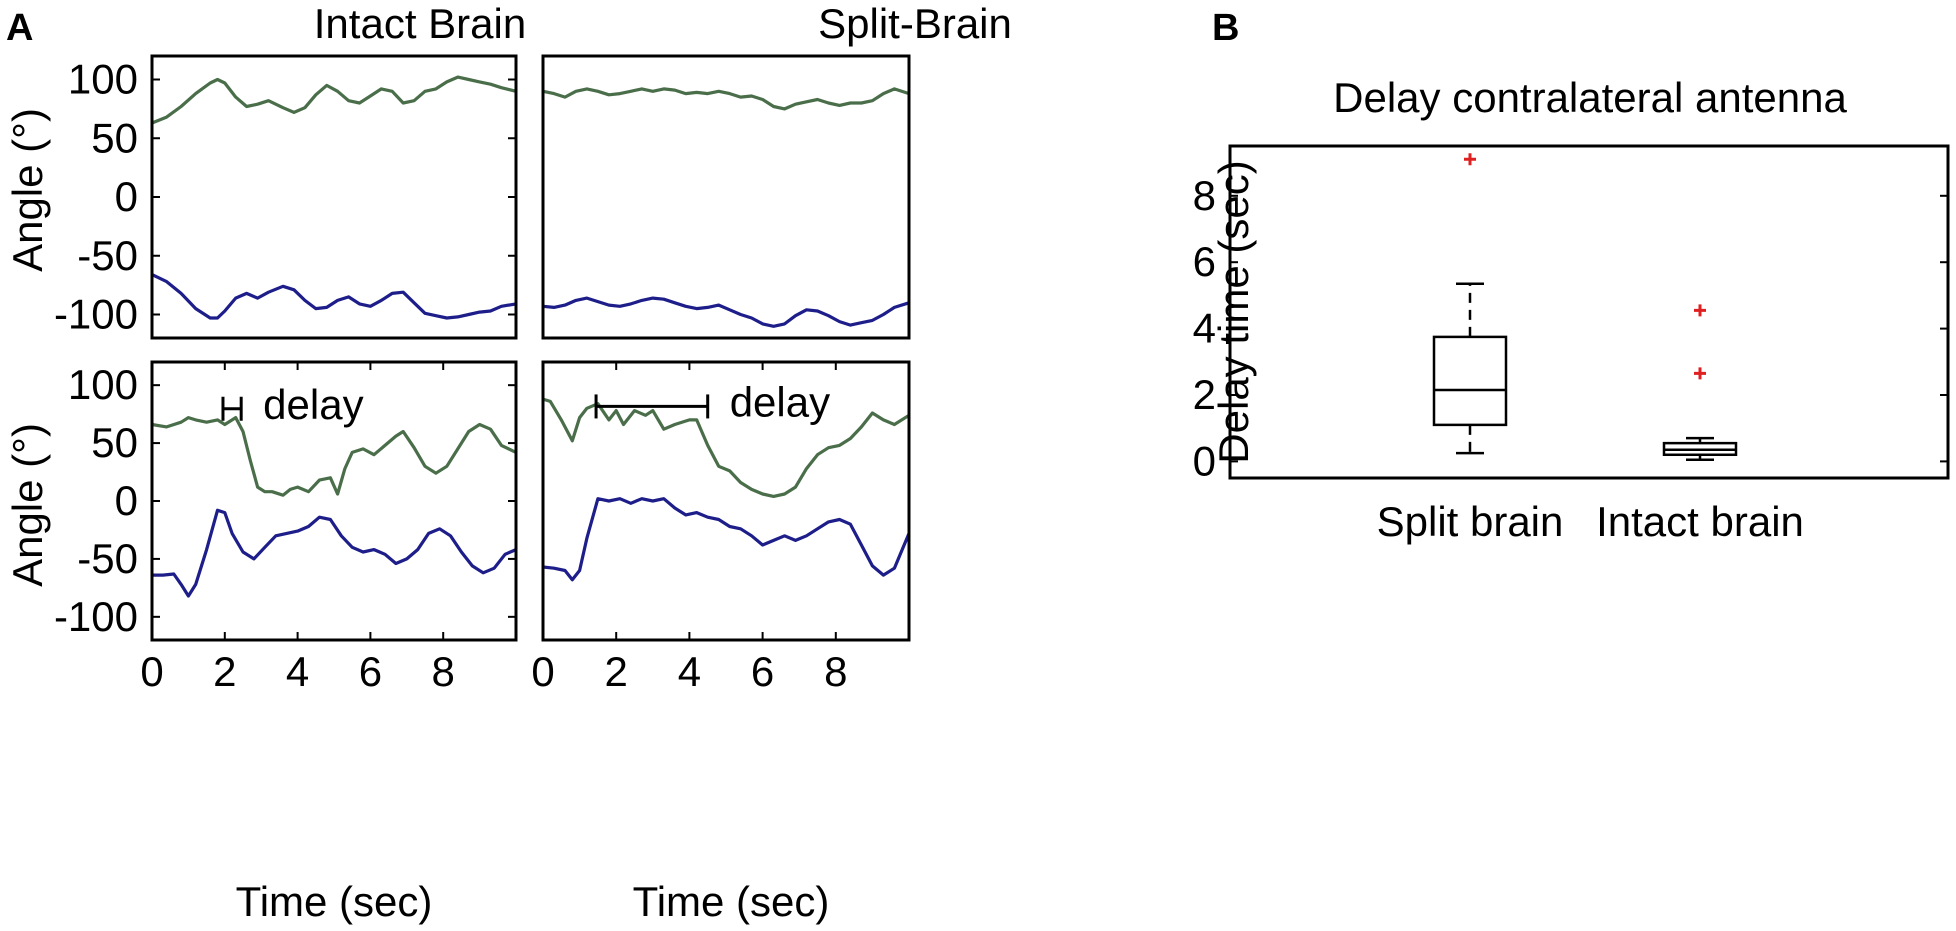 This screenshot has height=931, width=1956. Describe the element at coordinates (1470, 304) in the screenshot. I see `box-split-brain` at that location.